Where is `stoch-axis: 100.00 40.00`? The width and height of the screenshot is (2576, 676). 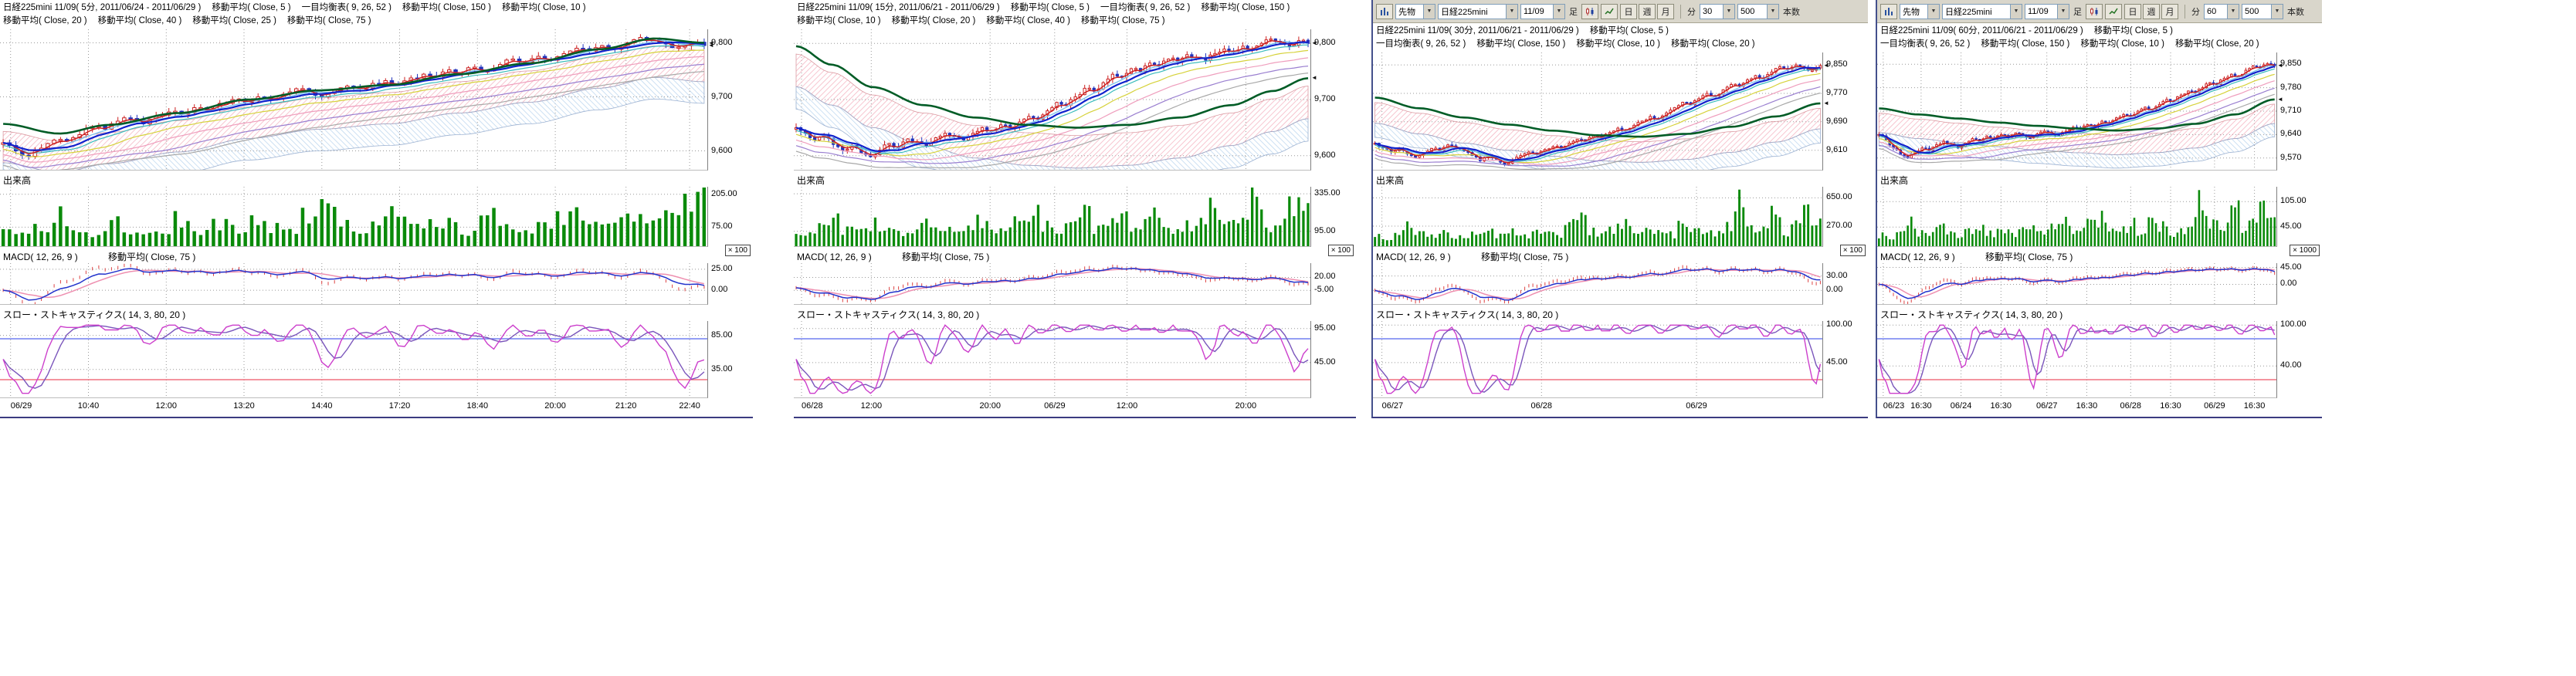
stoch-axis: 100.00 40.00 is located at coordinates (2299, 358).